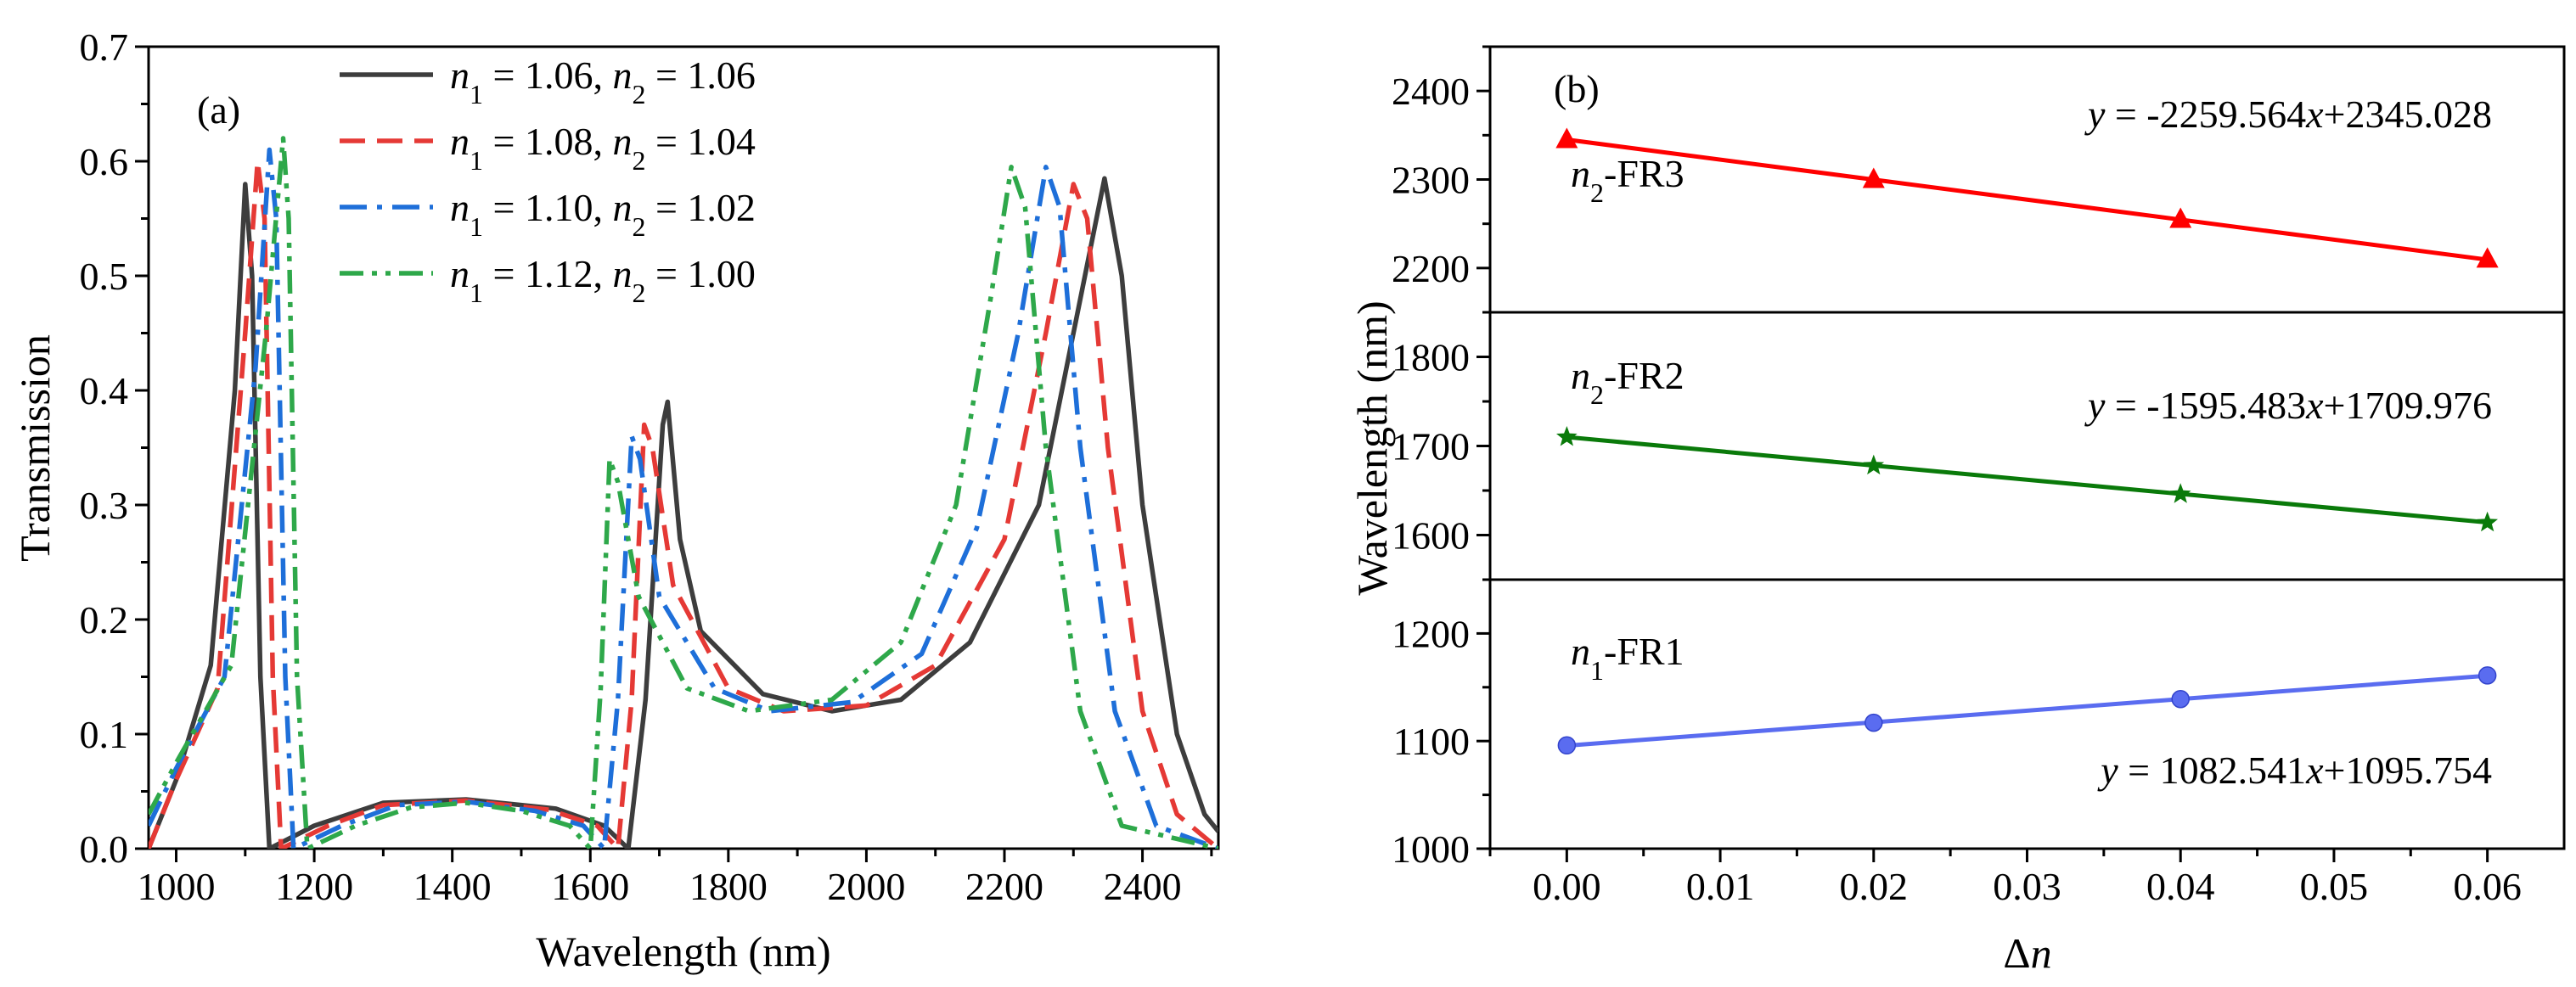 The width and height of the screenshot is (2576, 987). What do you see at coordinates (1372, 448) in the screenshot?
I see `panel-b-ylabel: Wavelength (nm)` at bounding box center [1372, 448].